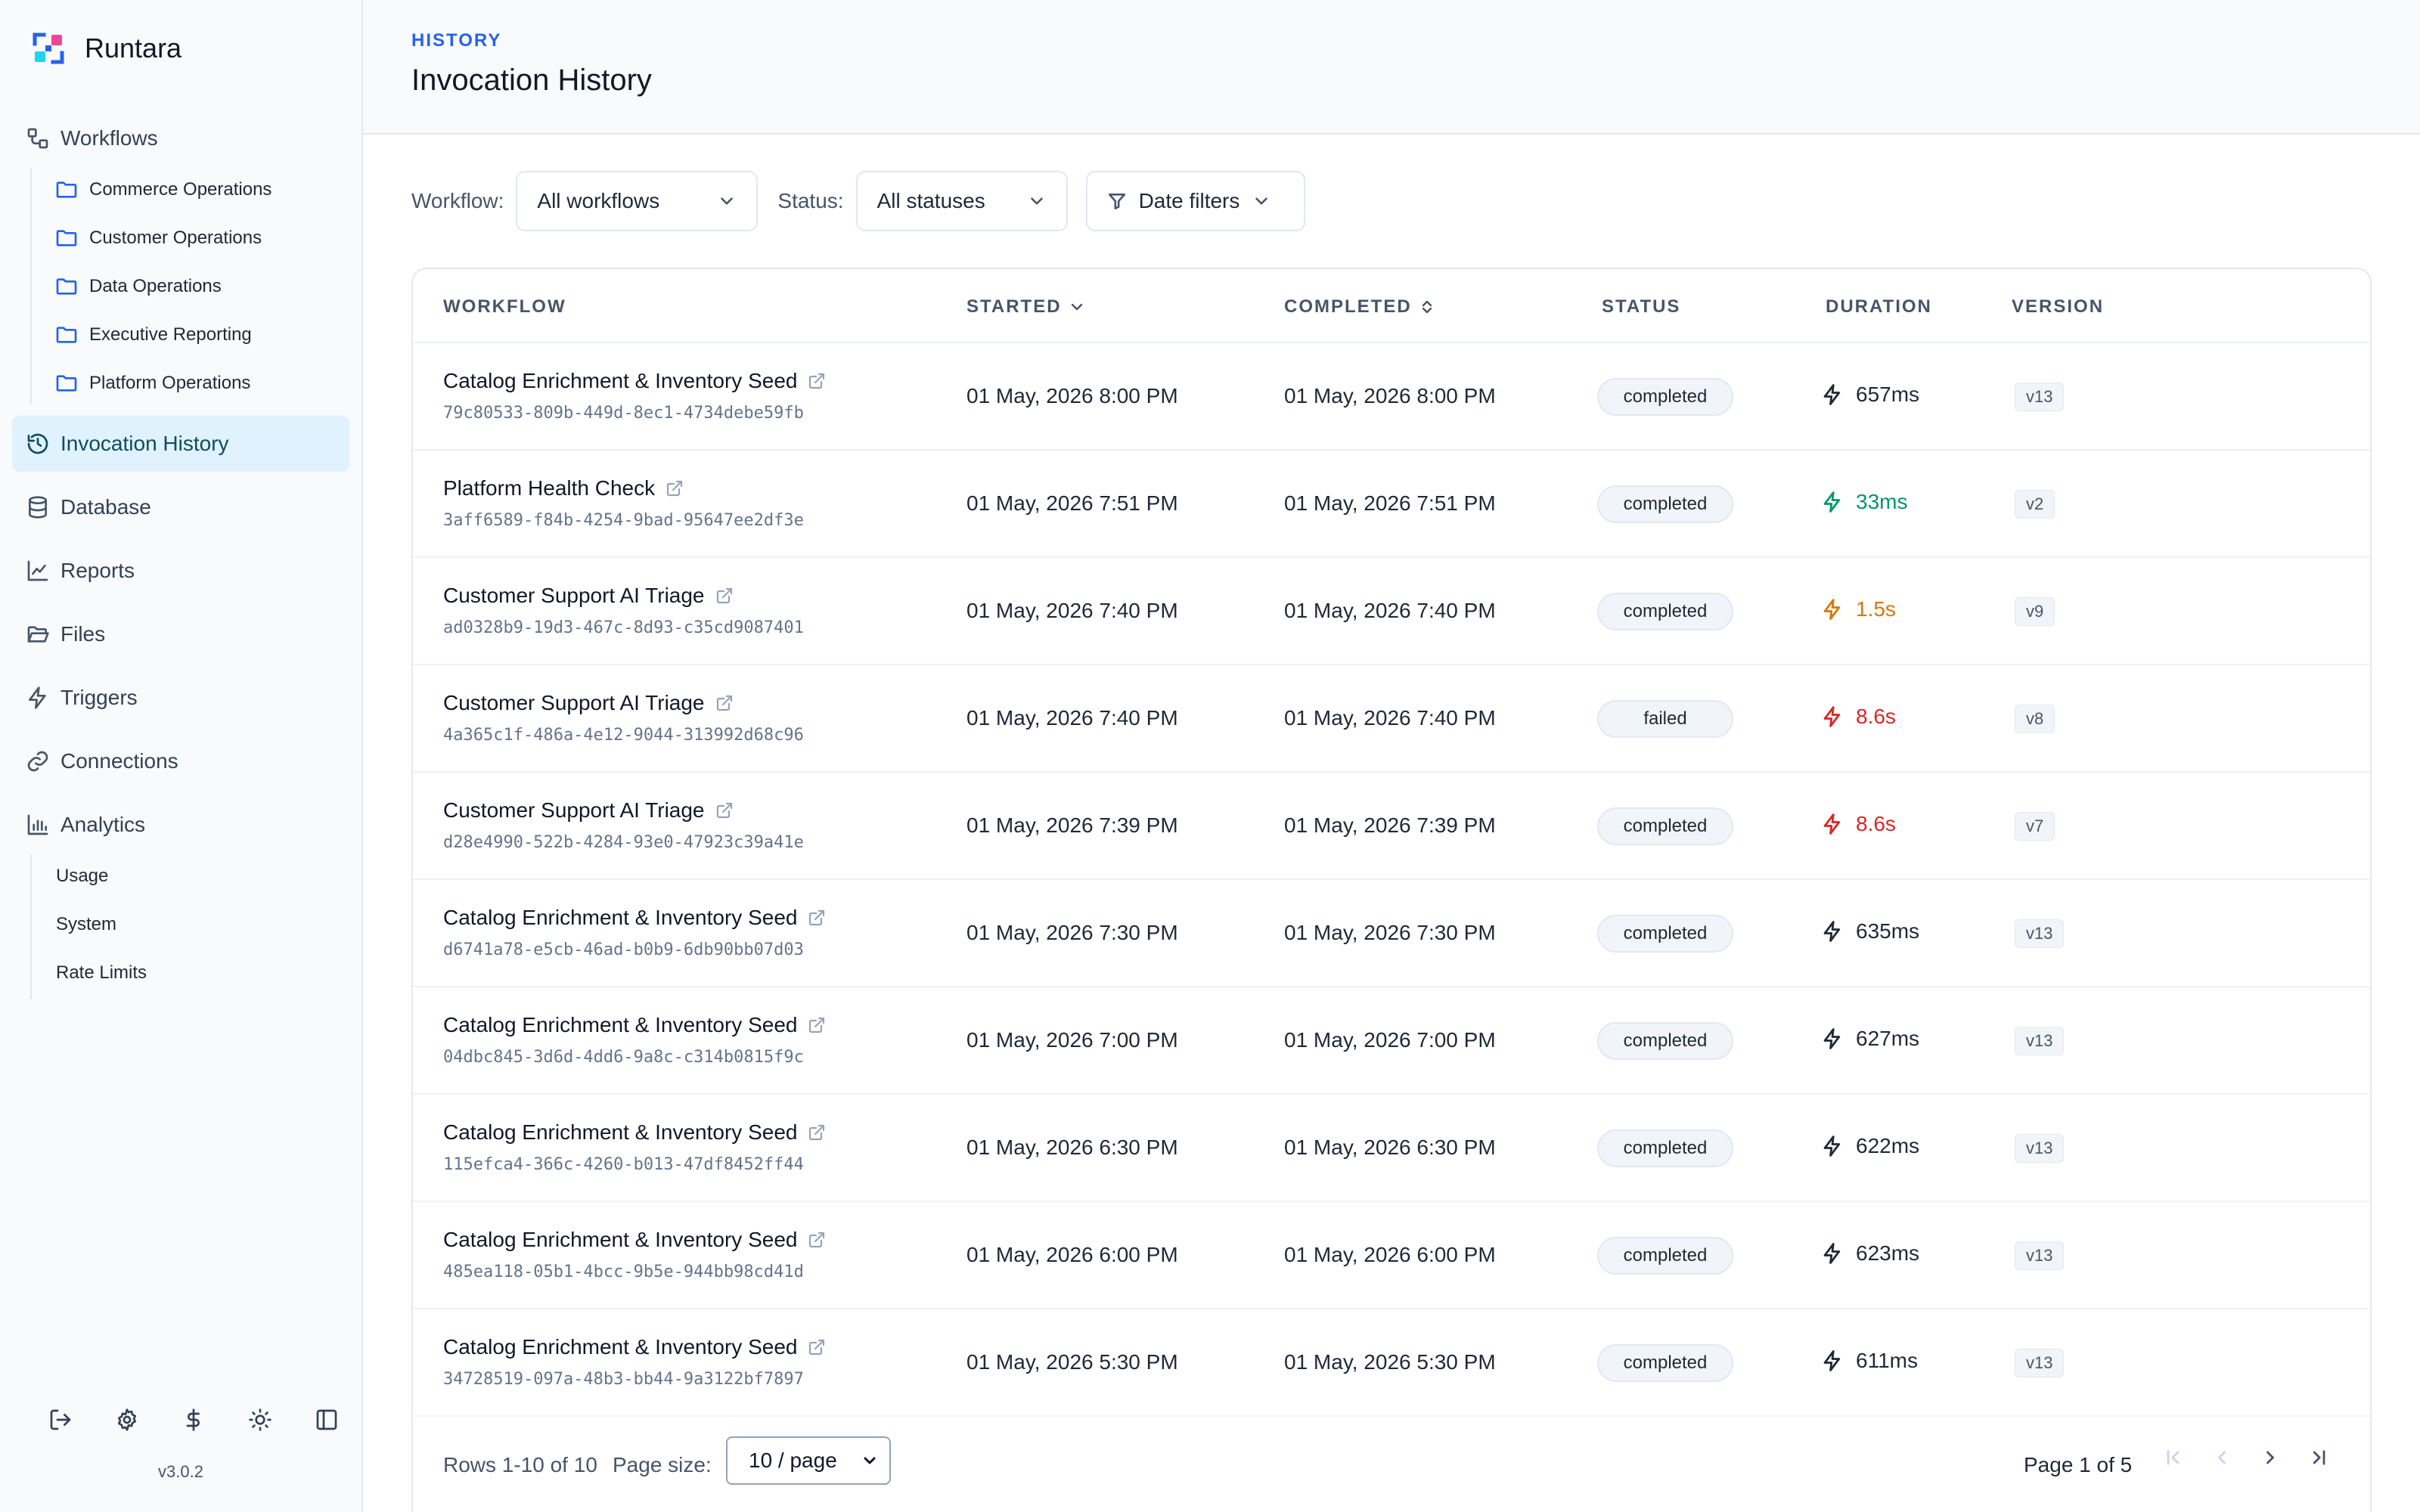 The image size is (2420, 1512). I want to click on completed-time: 01 May, 2026 7:40 PM, so click(1390, 610).